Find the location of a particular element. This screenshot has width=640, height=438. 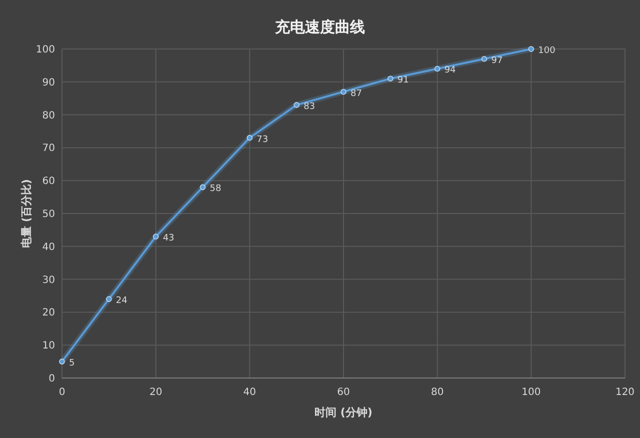

data-label: 43 is located at coordinates (168, 239).